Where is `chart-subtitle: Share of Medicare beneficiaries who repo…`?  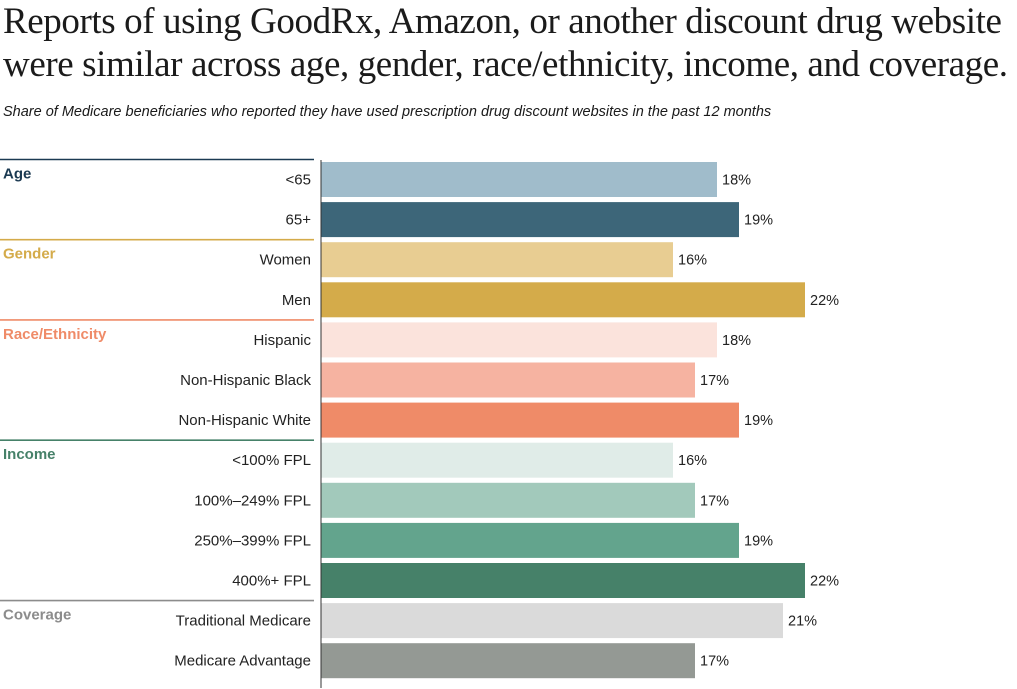
chart-subtitle: Share of Medicare beneficiaries who repo… is located at coordinates (387, 112).